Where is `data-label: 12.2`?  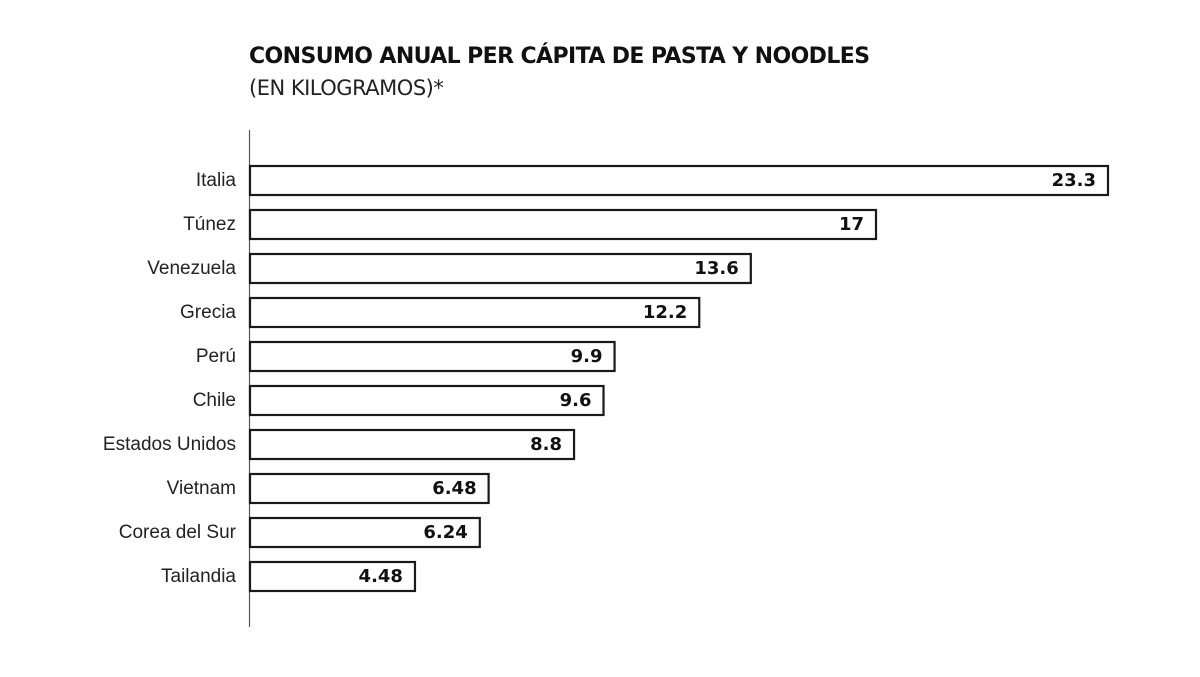 data-label: 12.2 is located at coordinates (665, 312).